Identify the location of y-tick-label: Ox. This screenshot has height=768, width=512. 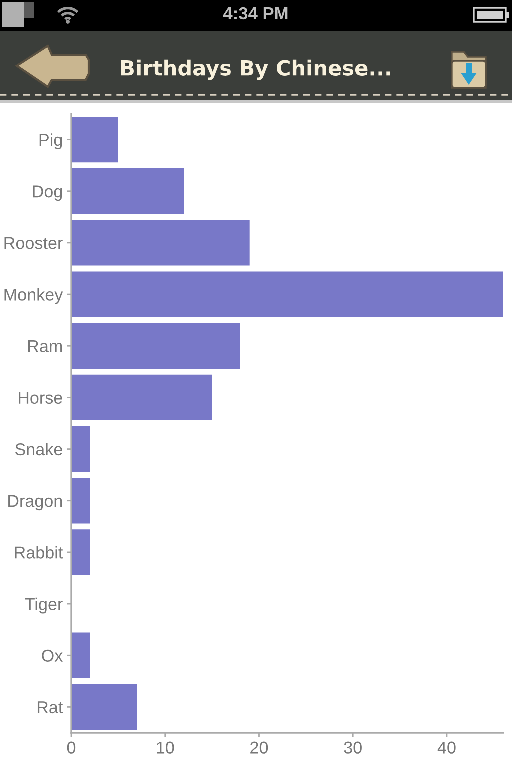
(52, 656).